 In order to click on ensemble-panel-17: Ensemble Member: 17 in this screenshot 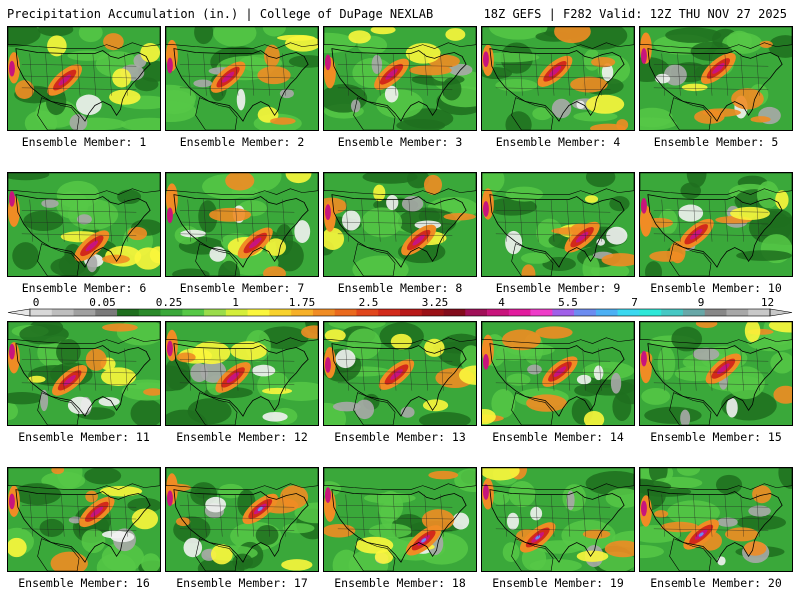, I will do `click(242, 539)`.